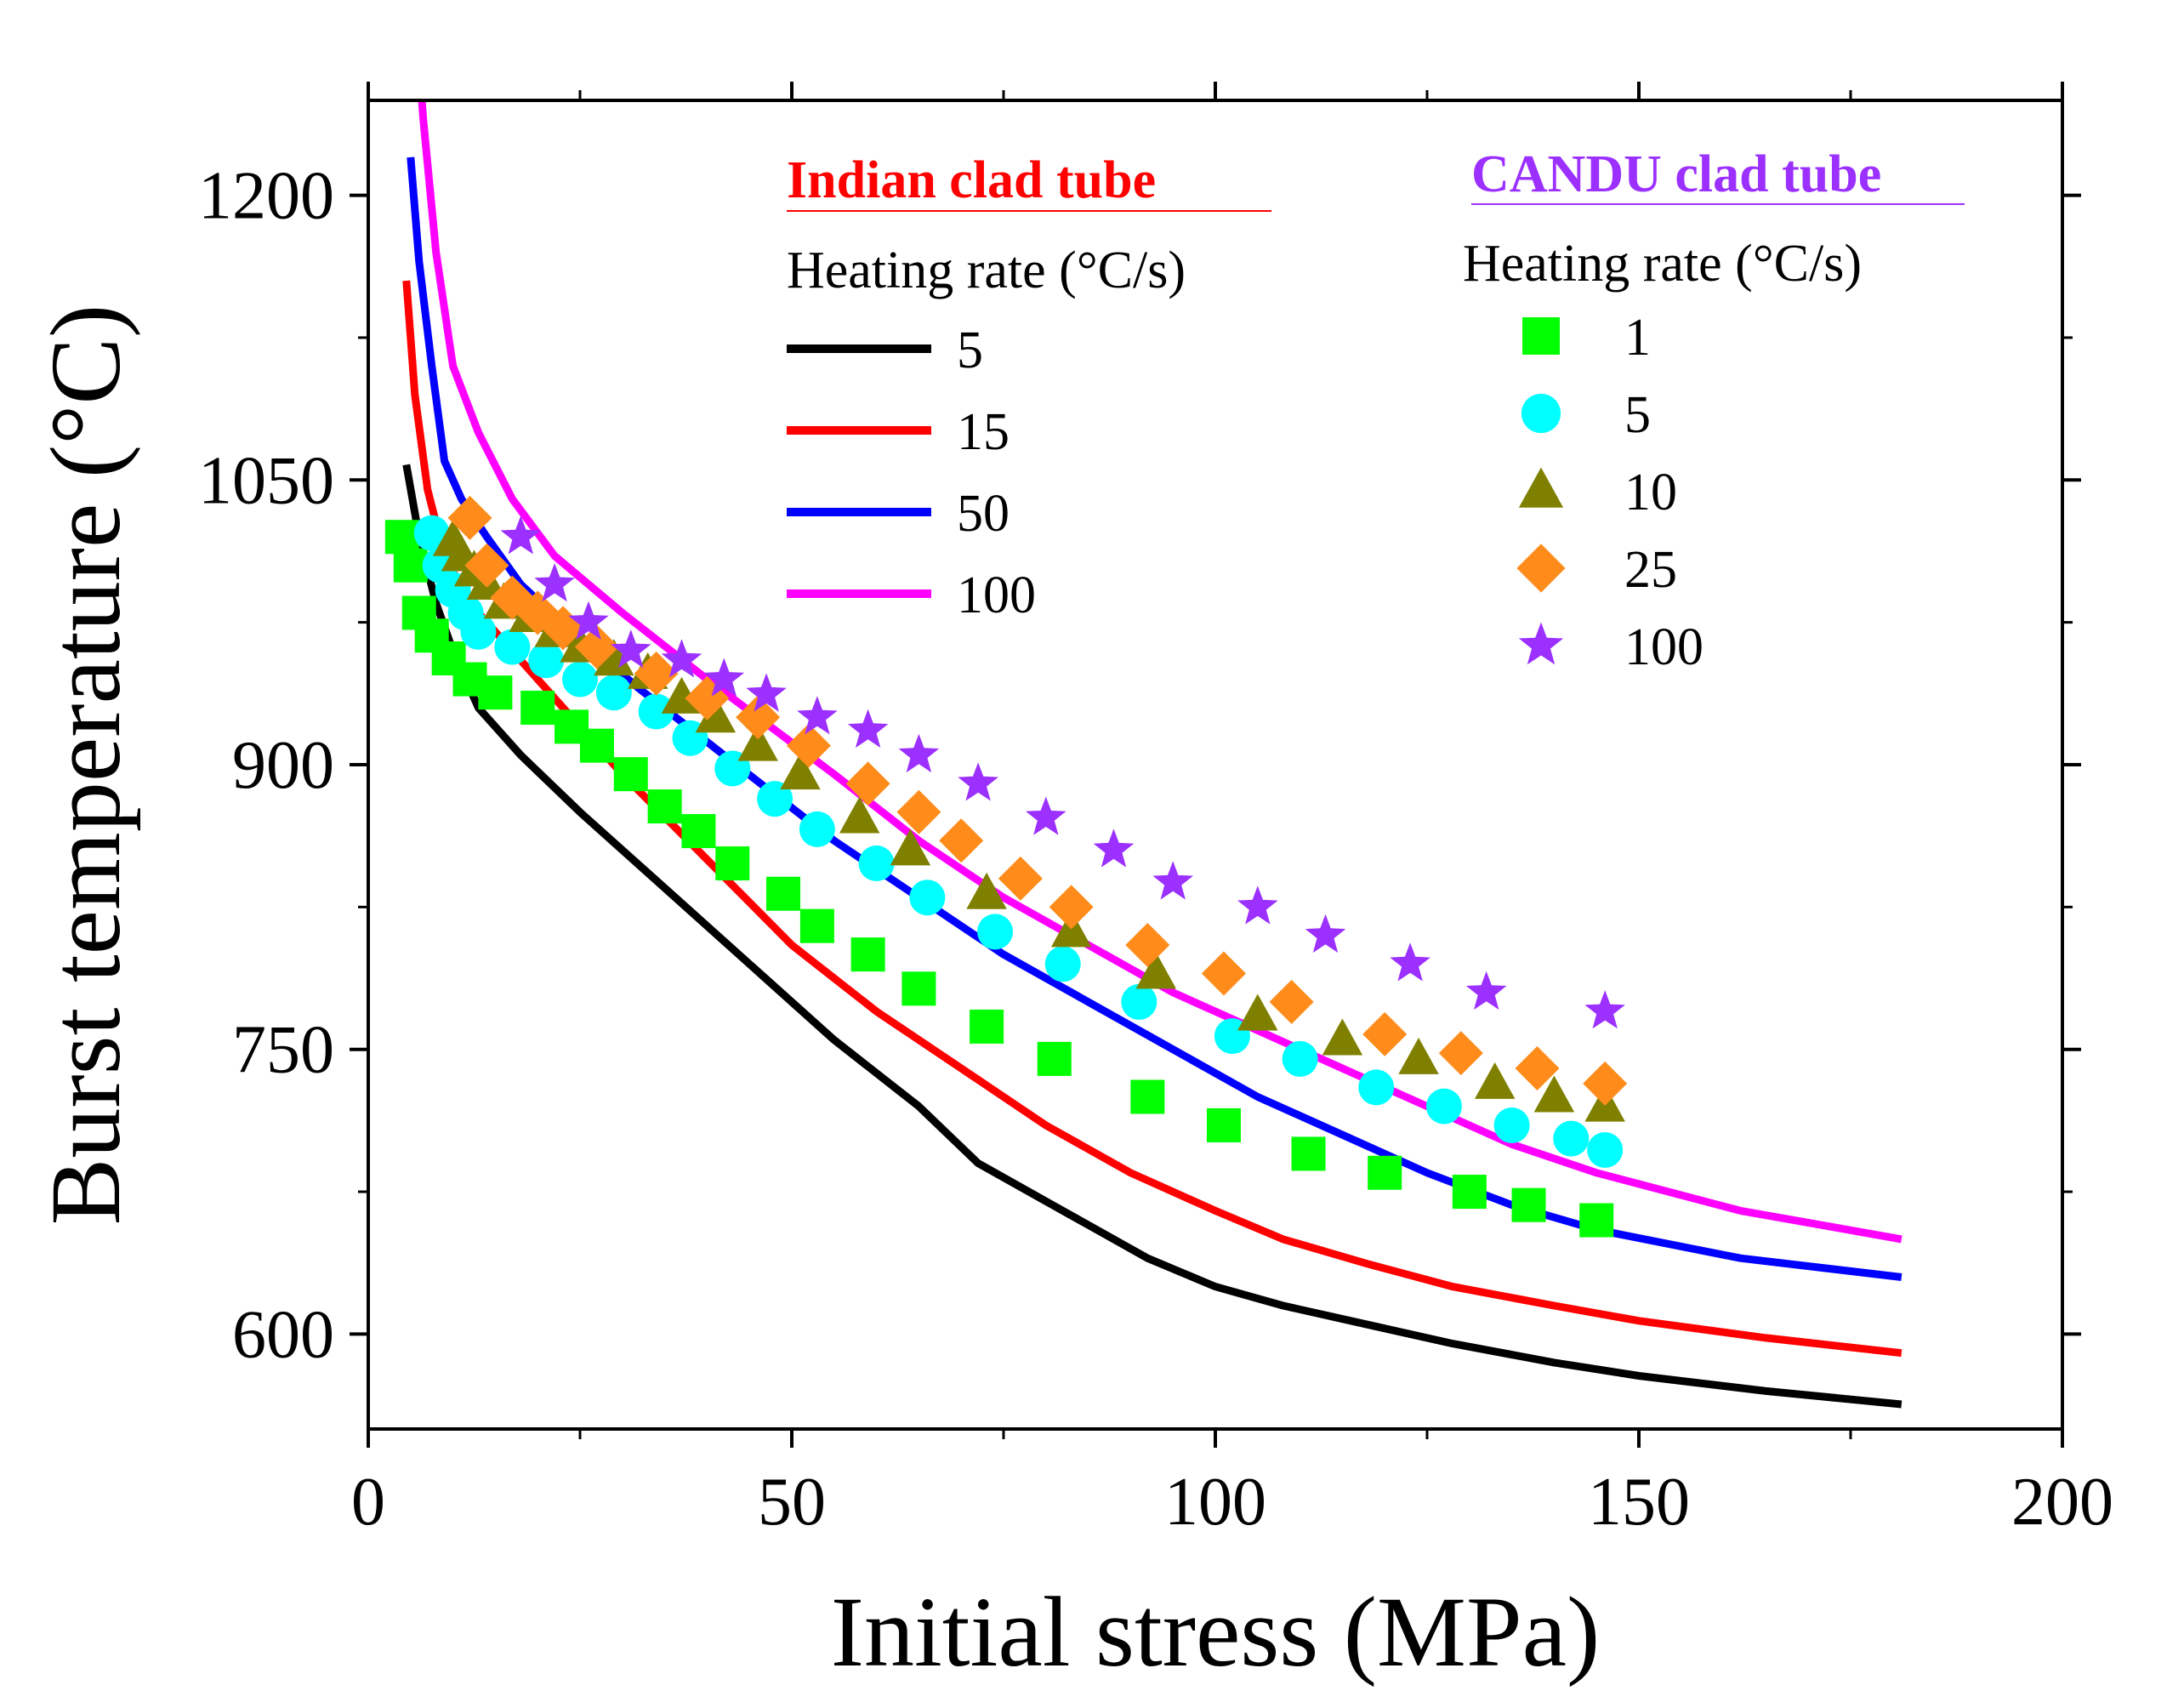 The width and height of the screenshot is (2167, 1708). What do you see at coordinates (911, 473) in the screenshot?
I see `legend-indian-items: 5 15 50 100` at bounding box center [911, 473].